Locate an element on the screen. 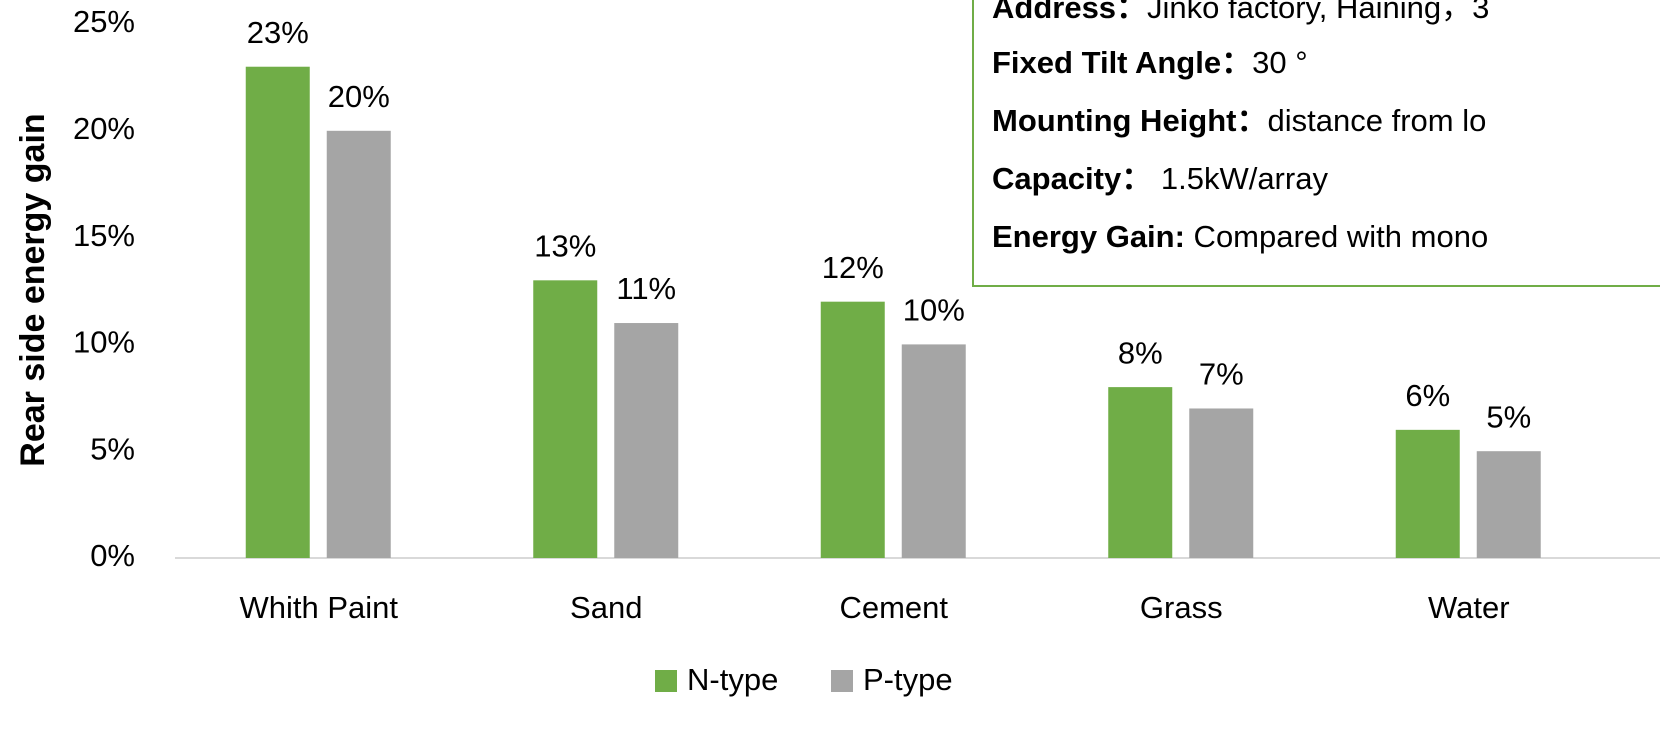  legend-label: P-type is located at coordinates (908, 679).